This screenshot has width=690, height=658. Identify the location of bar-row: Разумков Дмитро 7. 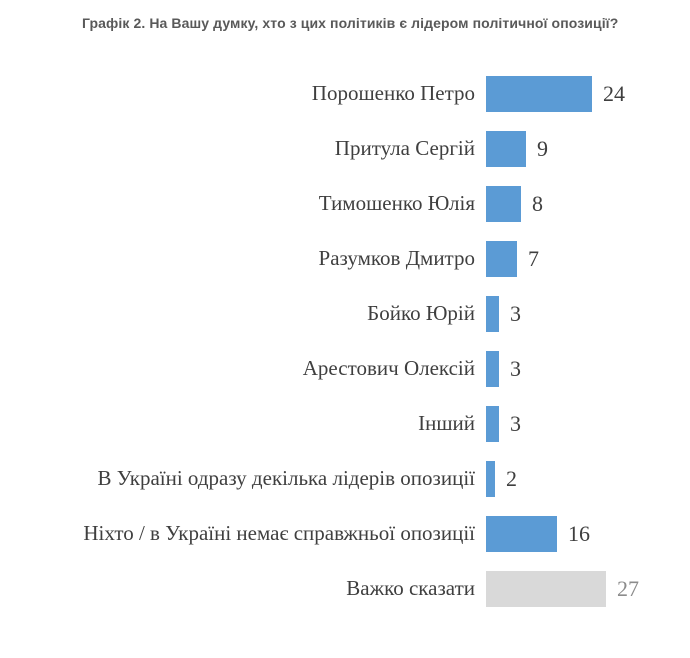
(345, 258).